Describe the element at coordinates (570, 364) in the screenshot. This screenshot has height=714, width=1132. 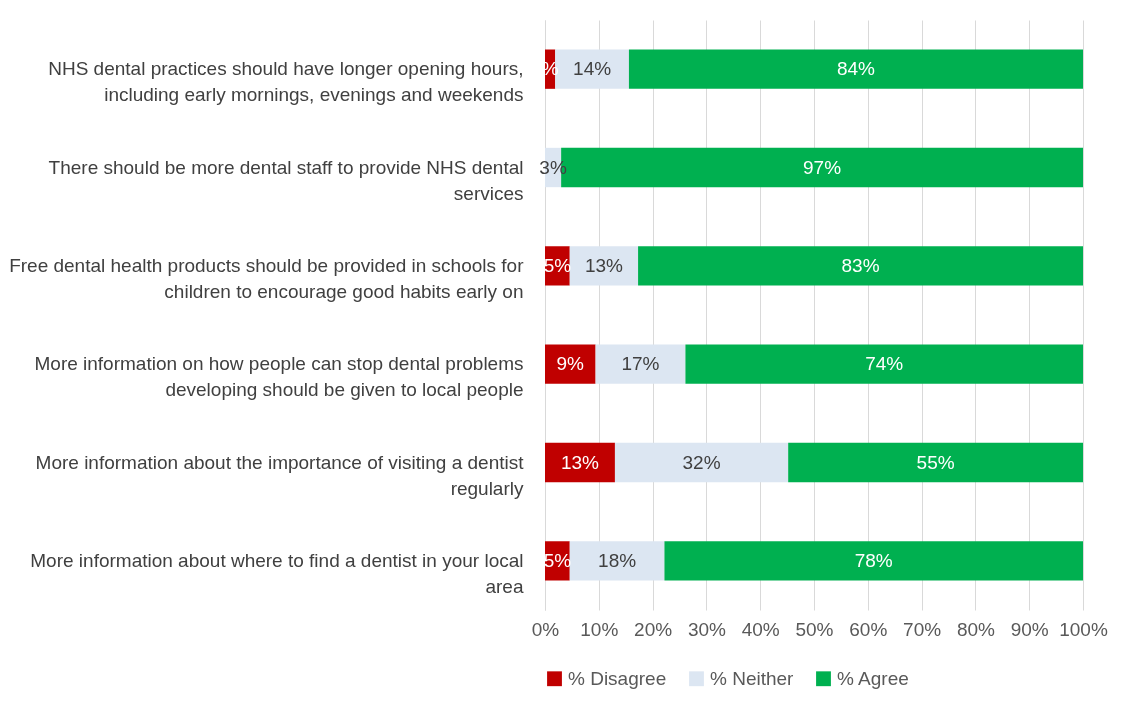
I see `data-label: 9%` at that location.